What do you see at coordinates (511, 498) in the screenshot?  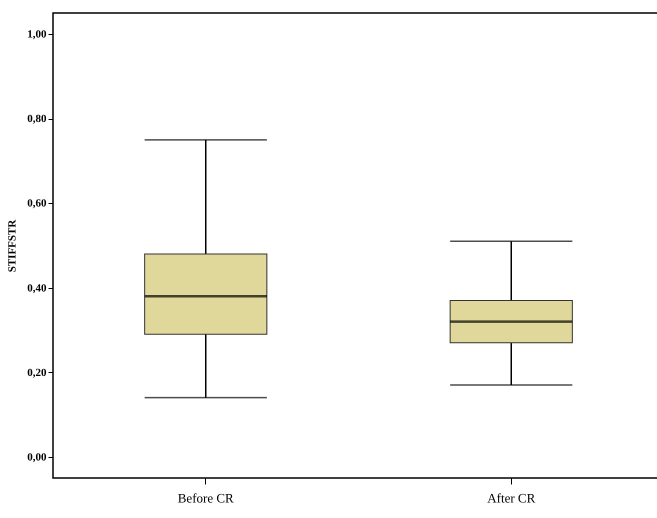 I see `x-tick-label: After CR` at bounding box center [511, 498].